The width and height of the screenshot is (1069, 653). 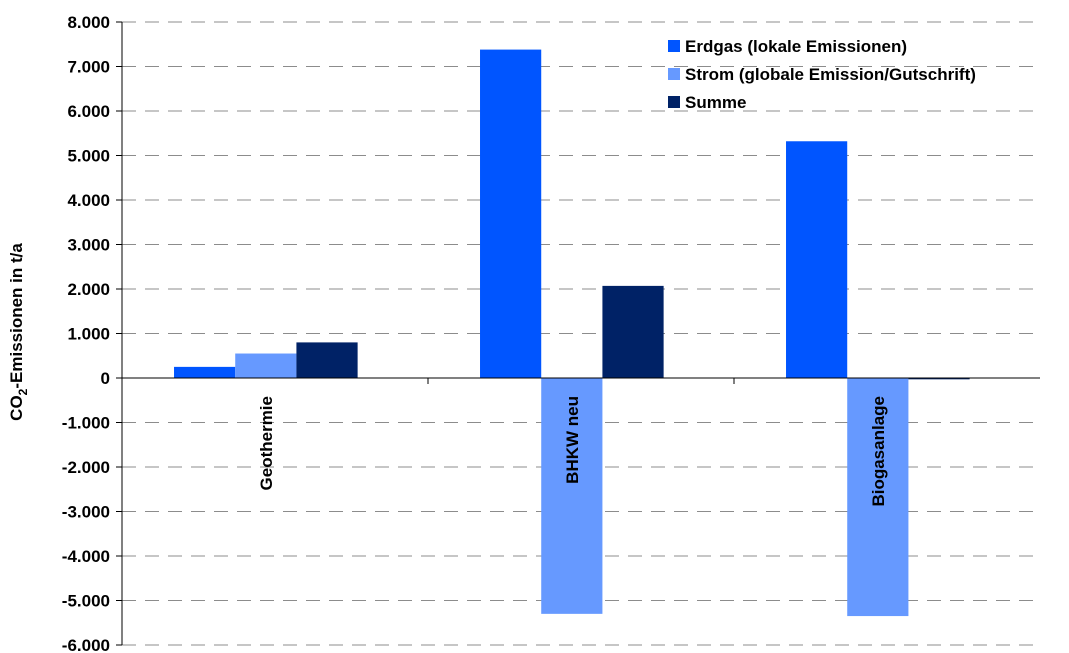 What do you see at coordinates (18, 332) in the screenshot?
I see `y-axis-title: CO2-Emissionen in t/a` at bounding box center [18, 332].